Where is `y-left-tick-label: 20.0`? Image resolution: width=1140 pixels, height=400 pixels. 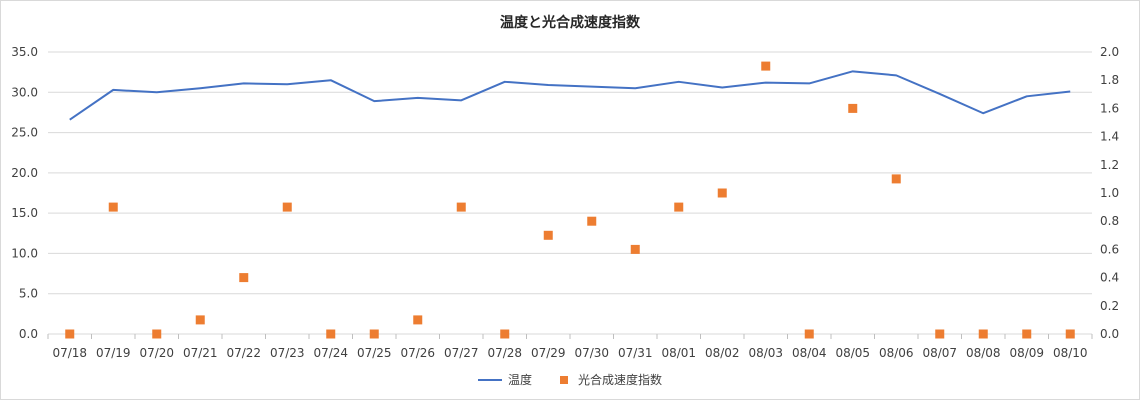
y-left-tick-label: 20.0 is located at coordinates (24, 173).